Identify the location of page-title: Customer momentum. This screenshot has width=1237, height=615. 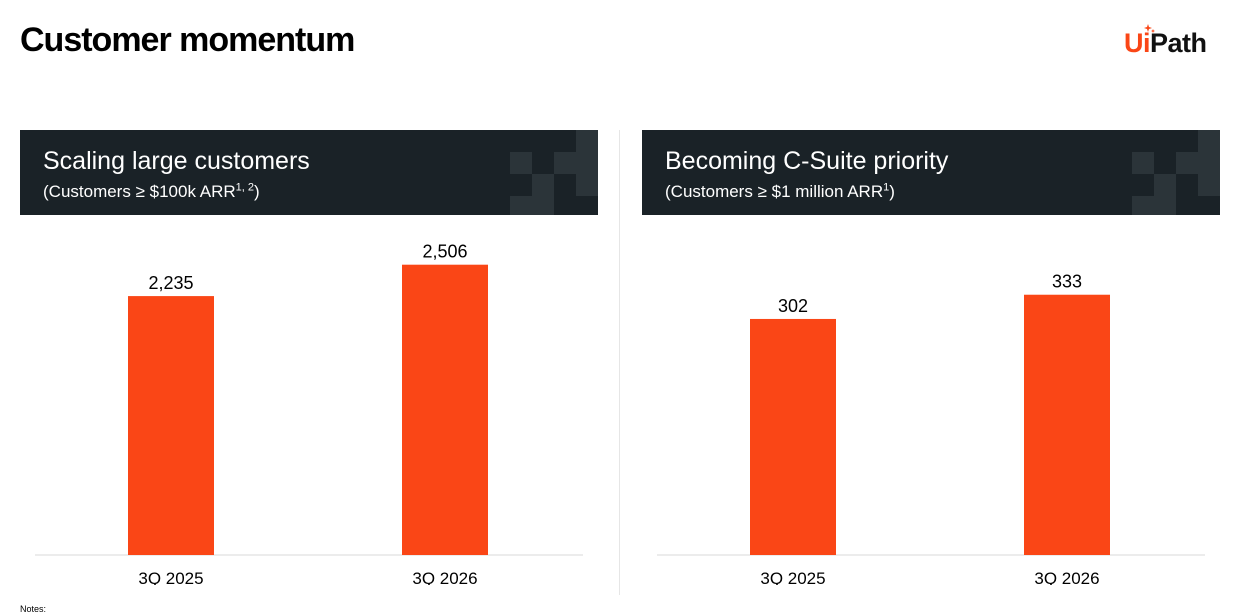
(187, 40).